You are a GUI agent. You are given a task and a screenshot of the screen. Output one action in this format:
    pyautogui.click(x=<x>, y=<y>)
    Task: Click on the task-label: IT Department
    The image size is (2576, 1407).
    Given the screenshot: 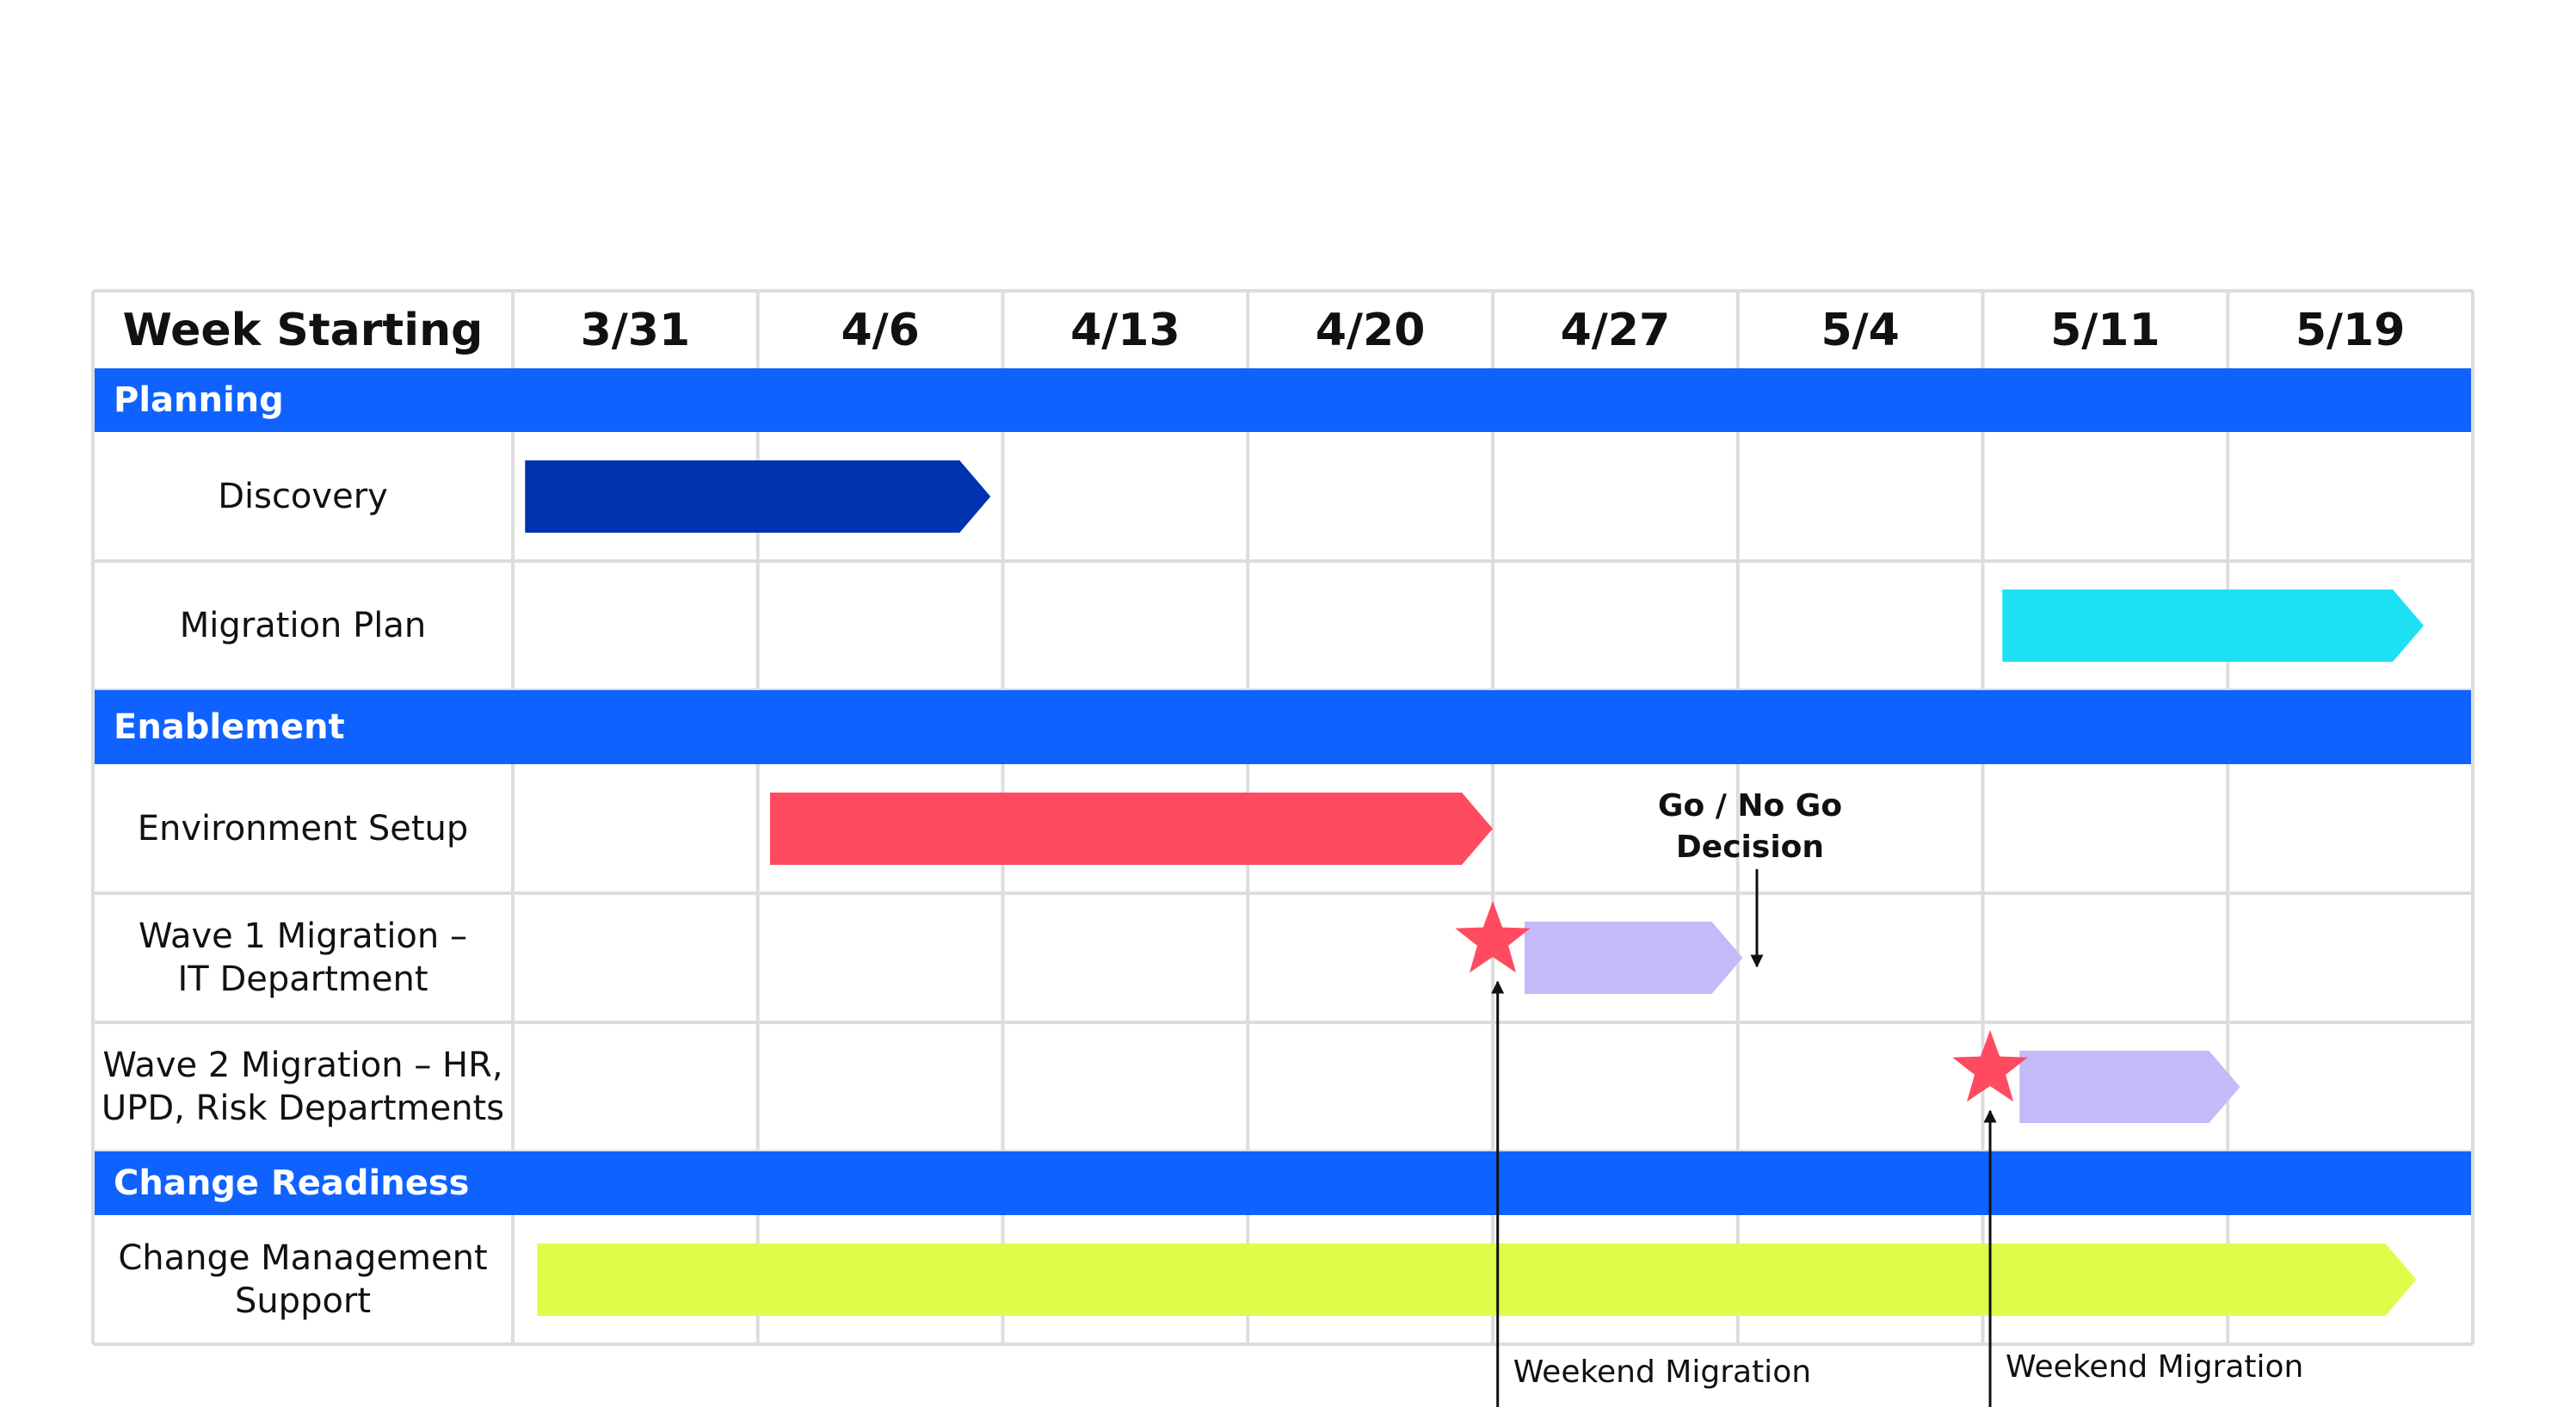 What is the action you would take?
    pyautogui.click(x=303, y=979)
    